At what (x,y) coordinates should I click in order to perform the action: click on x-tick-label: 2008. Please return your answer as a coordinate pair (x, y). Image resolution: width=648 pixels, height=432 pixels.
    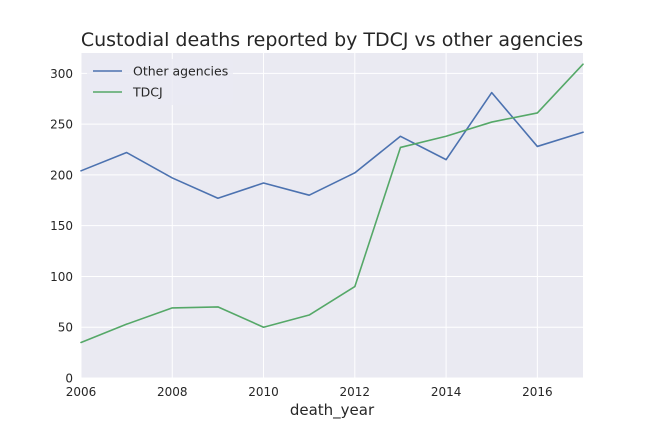
    Looking at the image, I should click on (172, 392).